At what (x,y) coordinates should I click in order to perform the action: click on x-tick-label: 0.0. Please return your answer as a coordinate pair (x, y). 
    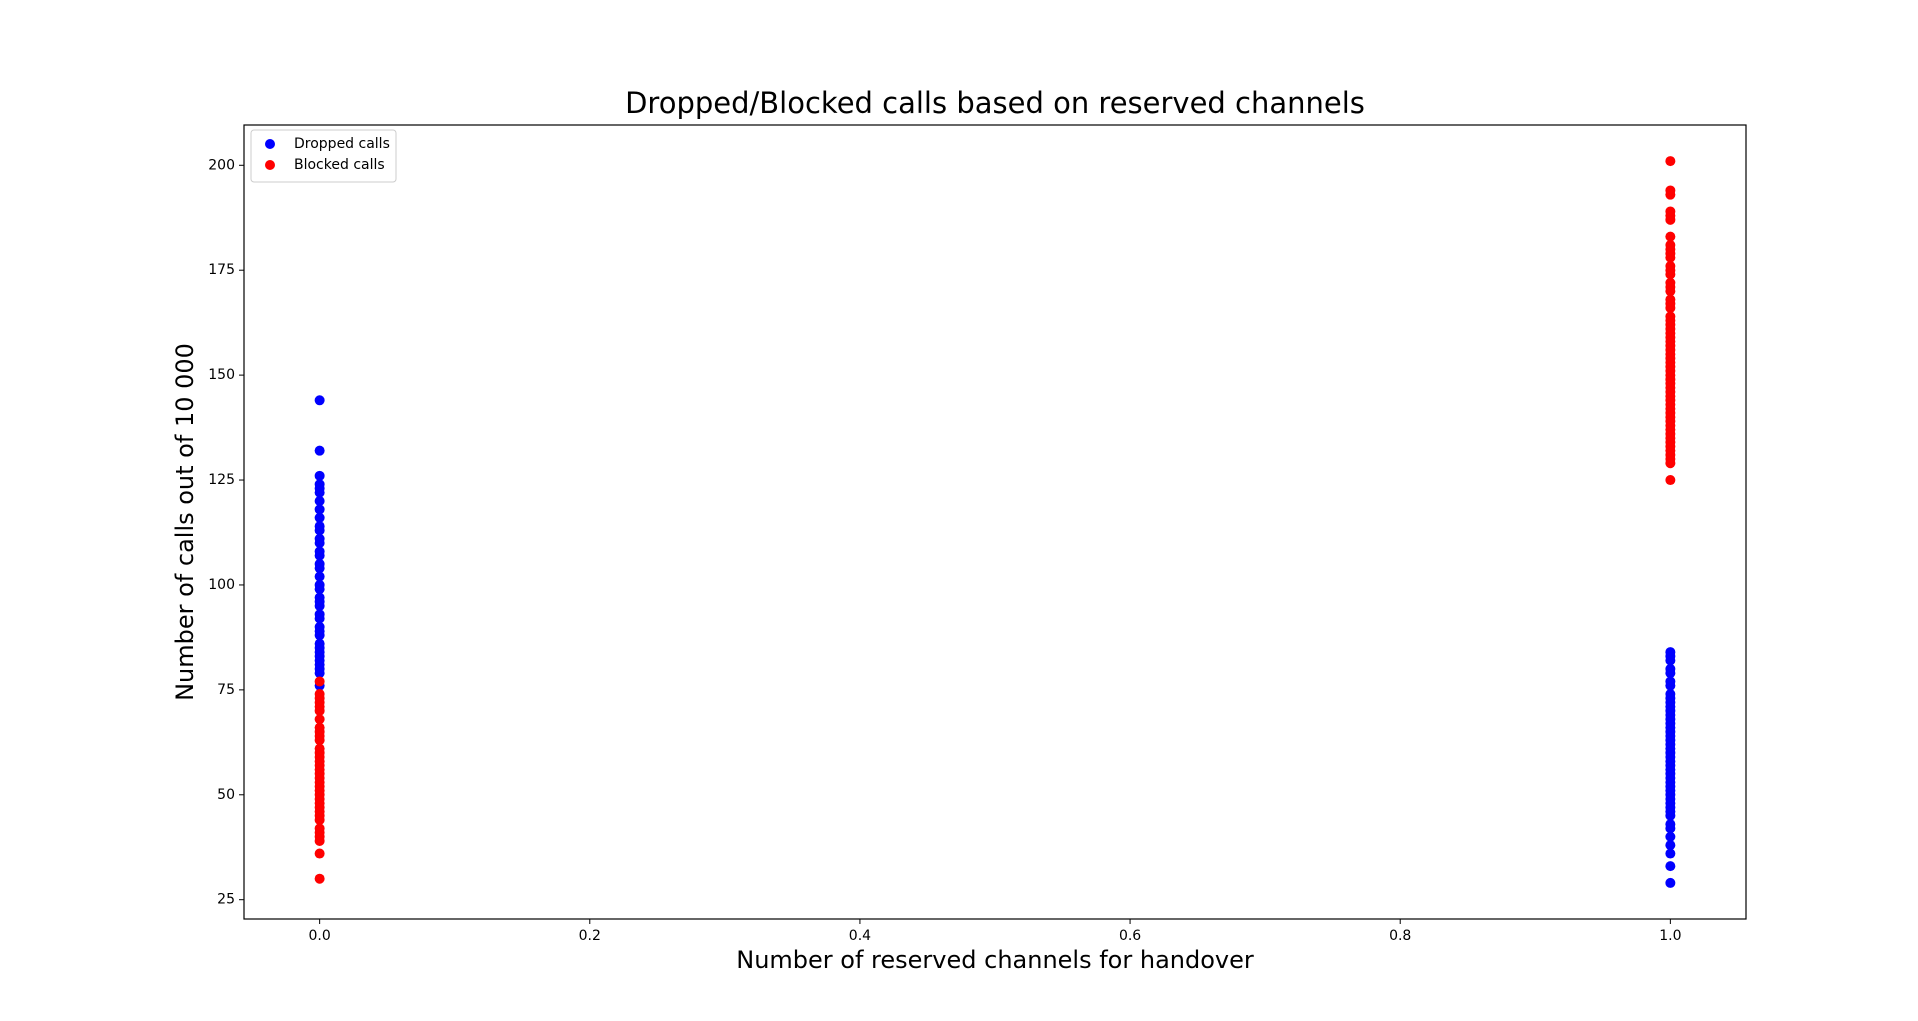
    Looking at the image, I should click on (320, 936).